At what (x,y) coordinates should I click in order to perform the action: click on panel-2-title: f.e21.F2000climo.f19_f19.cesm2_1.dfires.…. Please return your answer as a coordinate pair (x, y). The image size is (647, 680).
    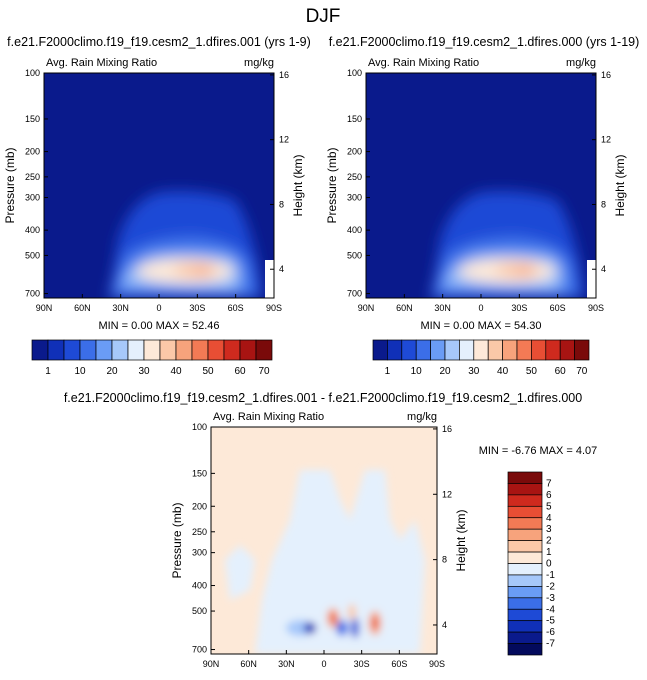
    Looking at the image, I should click on (484, 42).